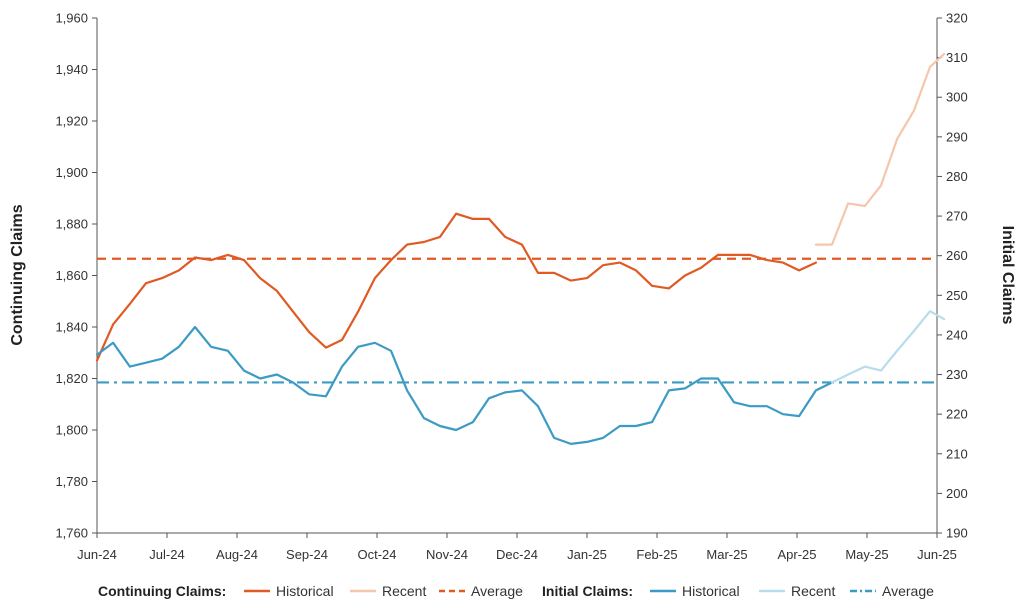  Describe the element at coordinates (376, 554) in the screenshot. I see `x-tick-label: Oct-24` at that location.